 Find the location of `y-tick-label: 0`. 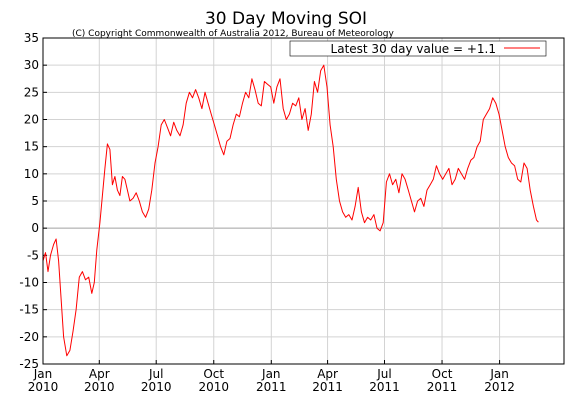

y-tick-label: 0 is located at coordinates (35, 228).